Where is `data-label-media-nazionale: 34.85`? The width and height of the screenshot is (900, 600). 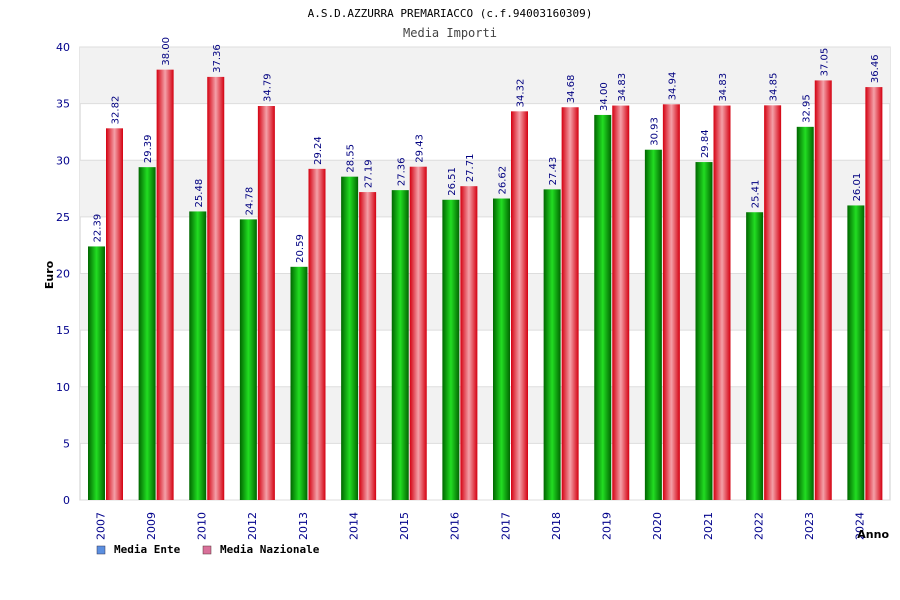
data-label-media-nazionale: 34.85 is located at coordinates (774, 87).